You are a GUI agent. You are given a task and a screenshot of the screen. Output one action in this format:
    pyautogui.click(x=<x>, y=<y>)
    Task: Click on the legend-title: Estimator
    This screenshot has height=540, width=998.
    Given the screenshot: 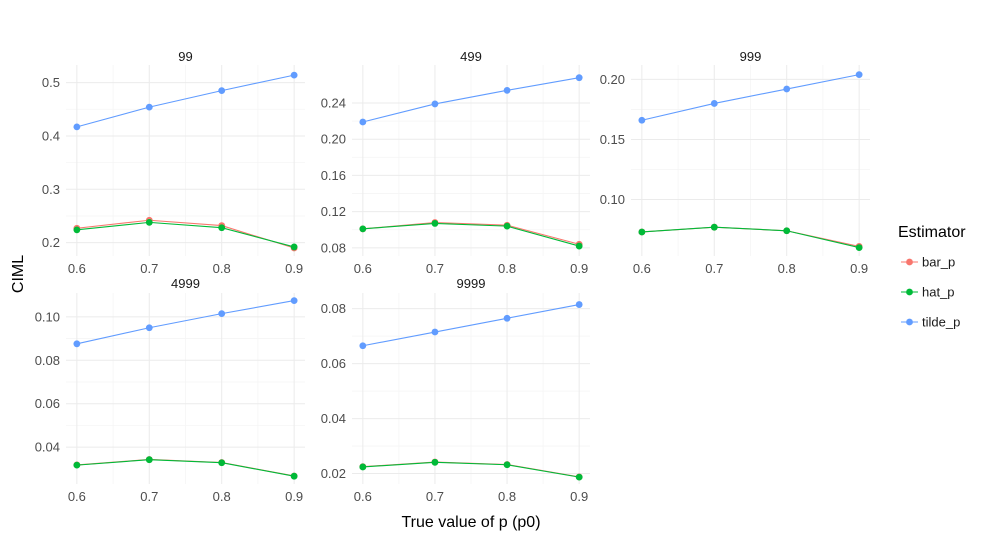 What is the action you would take?
    pyautogui.click(x=932, y=232)
    